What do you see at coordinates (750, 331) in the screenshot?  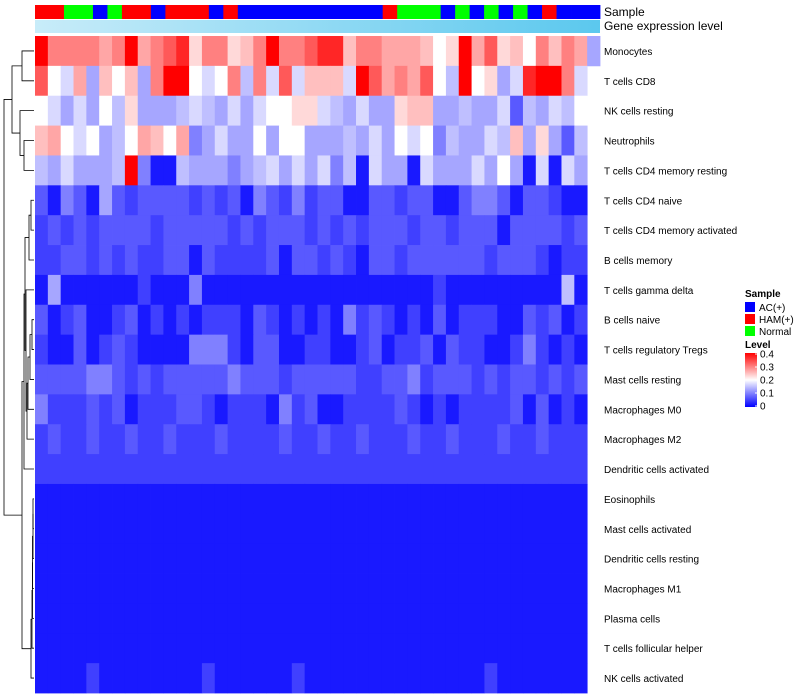 I see `sample-legend-swatch` at bounding box center [750, 331].